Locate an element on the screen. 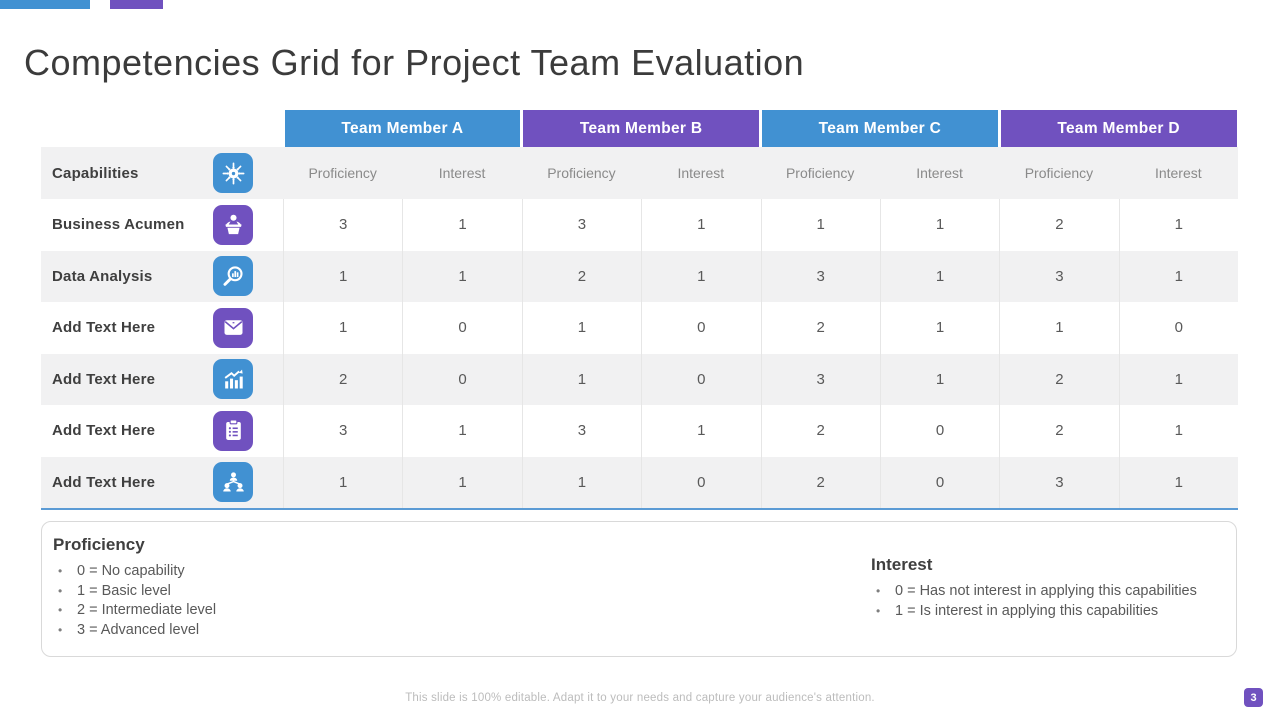 The height and width of the screenshot is (720, 1280). idea-gear-icon is located at coordinates (233, 173).